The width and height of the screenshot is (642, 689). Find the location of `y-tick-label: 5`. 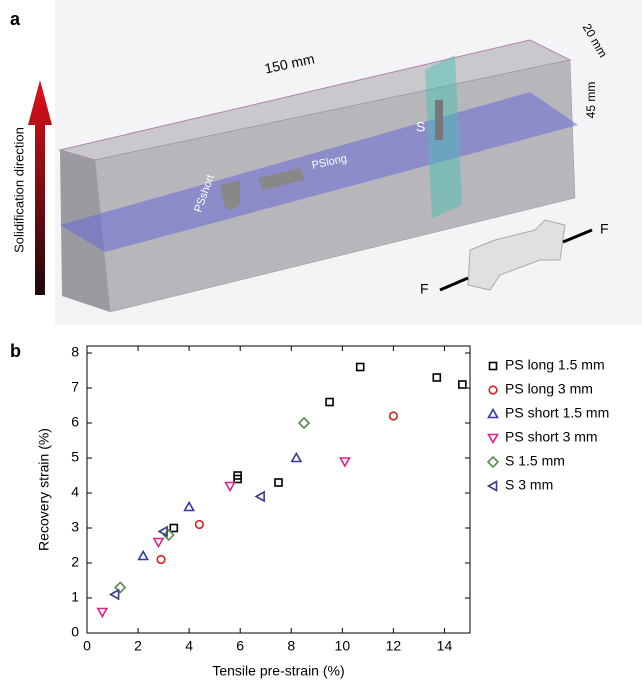

y-tick-label: 5 is located at coordinates (75, 457).